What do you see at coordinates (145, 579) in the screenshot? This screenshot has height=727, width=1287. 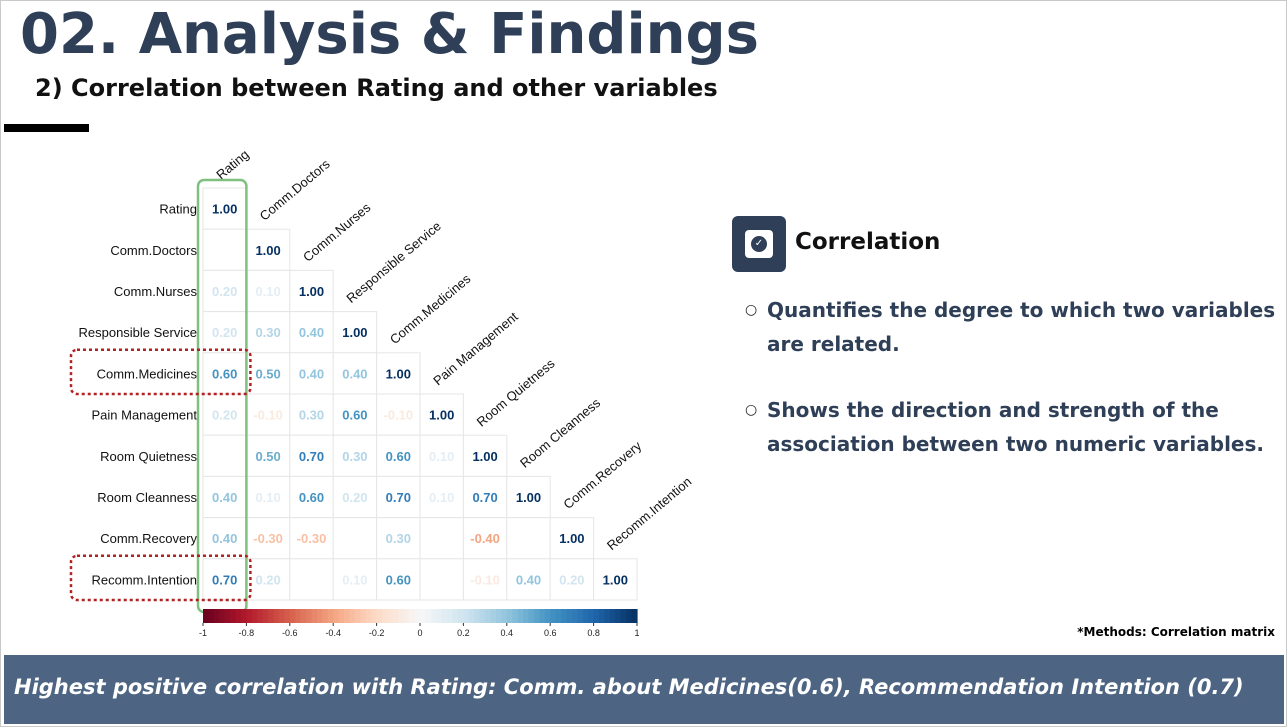 I see `row-label: Recomm.Intention` at bounding box center [145, 579].